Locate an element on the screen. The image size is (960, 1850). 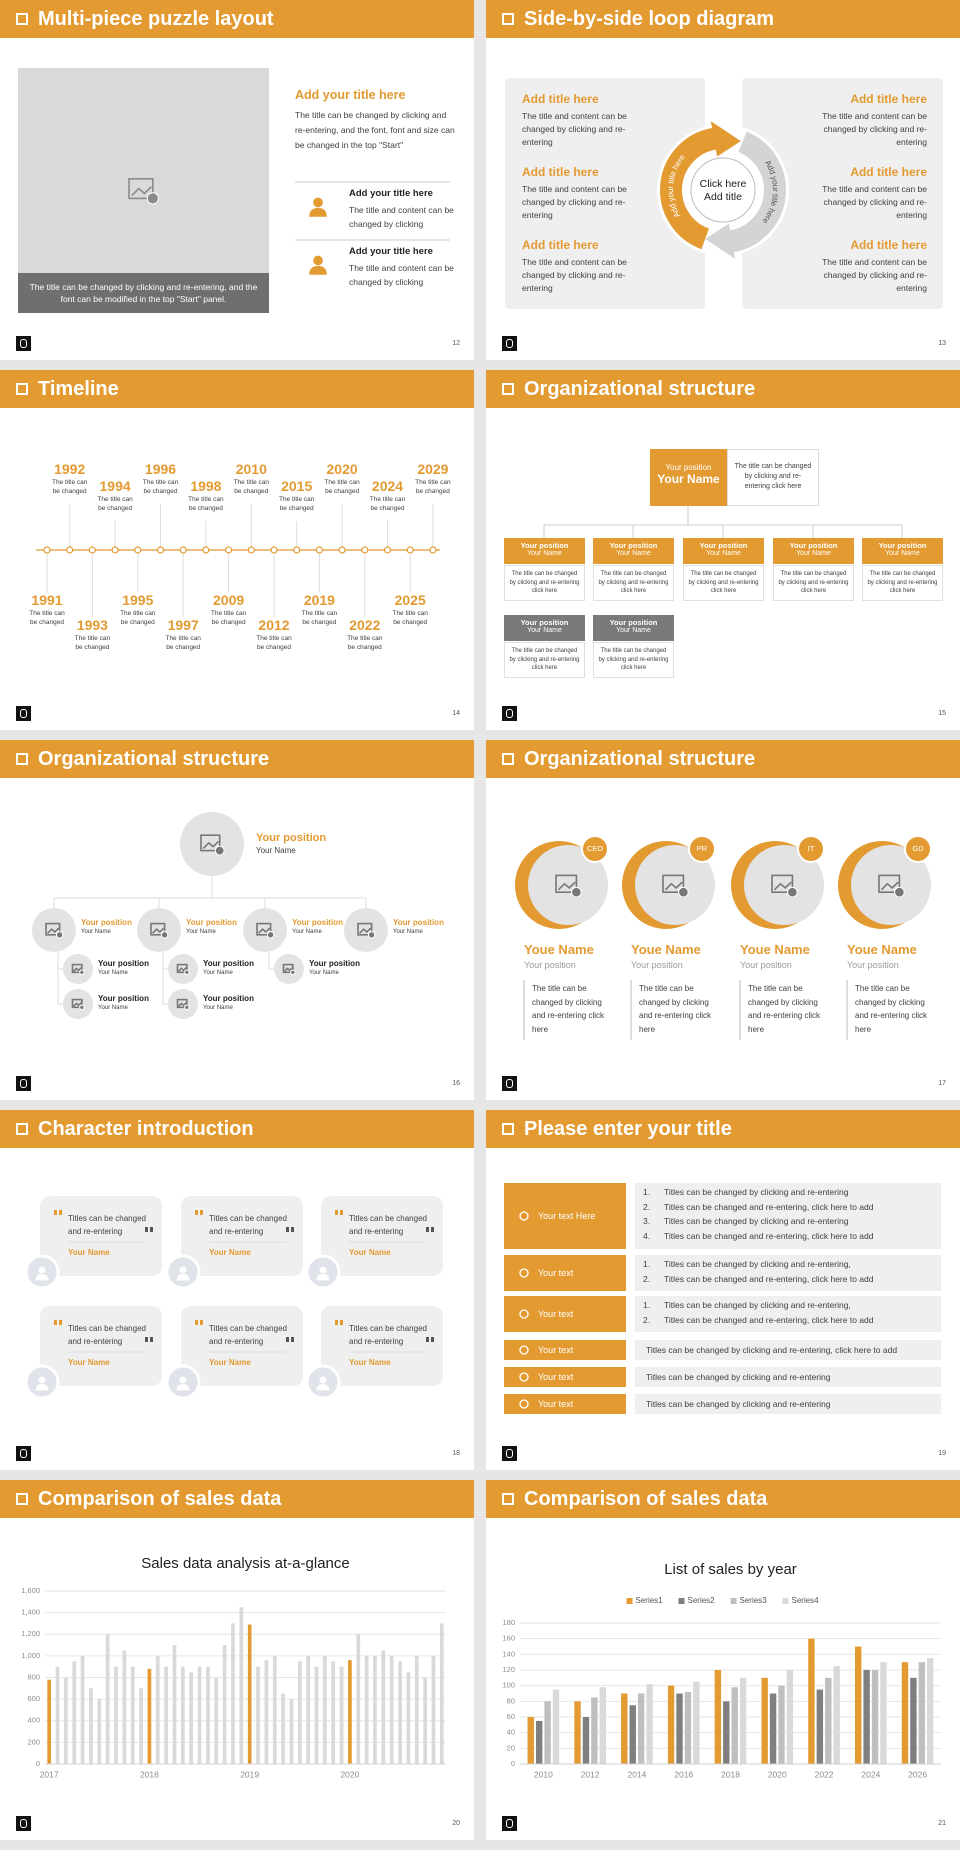
slide-header: Side-by-side loop diagram is located at coordinates (723, 19).